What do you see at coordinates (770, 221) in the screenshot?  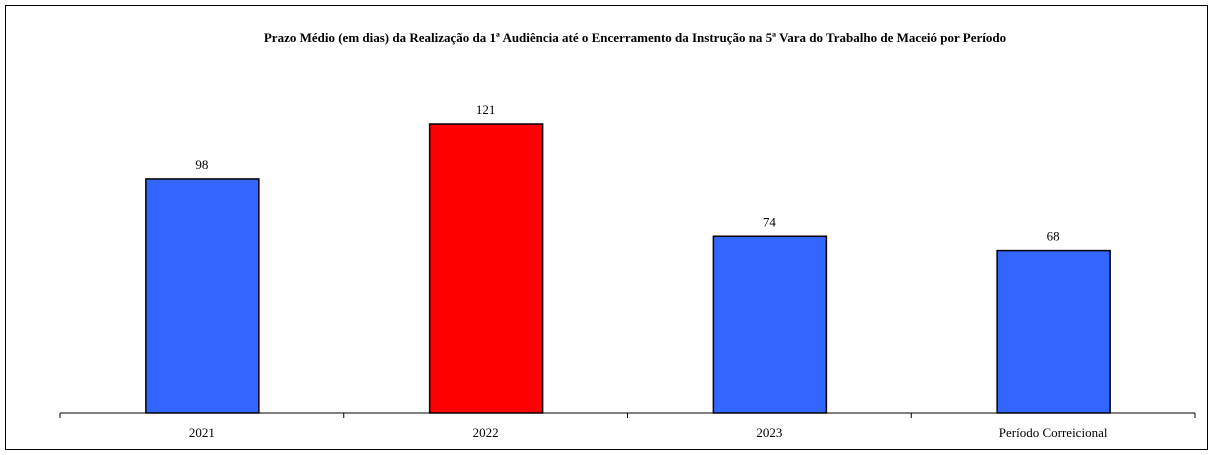 I see `data-label: 74` at bounding box center [770, 221].